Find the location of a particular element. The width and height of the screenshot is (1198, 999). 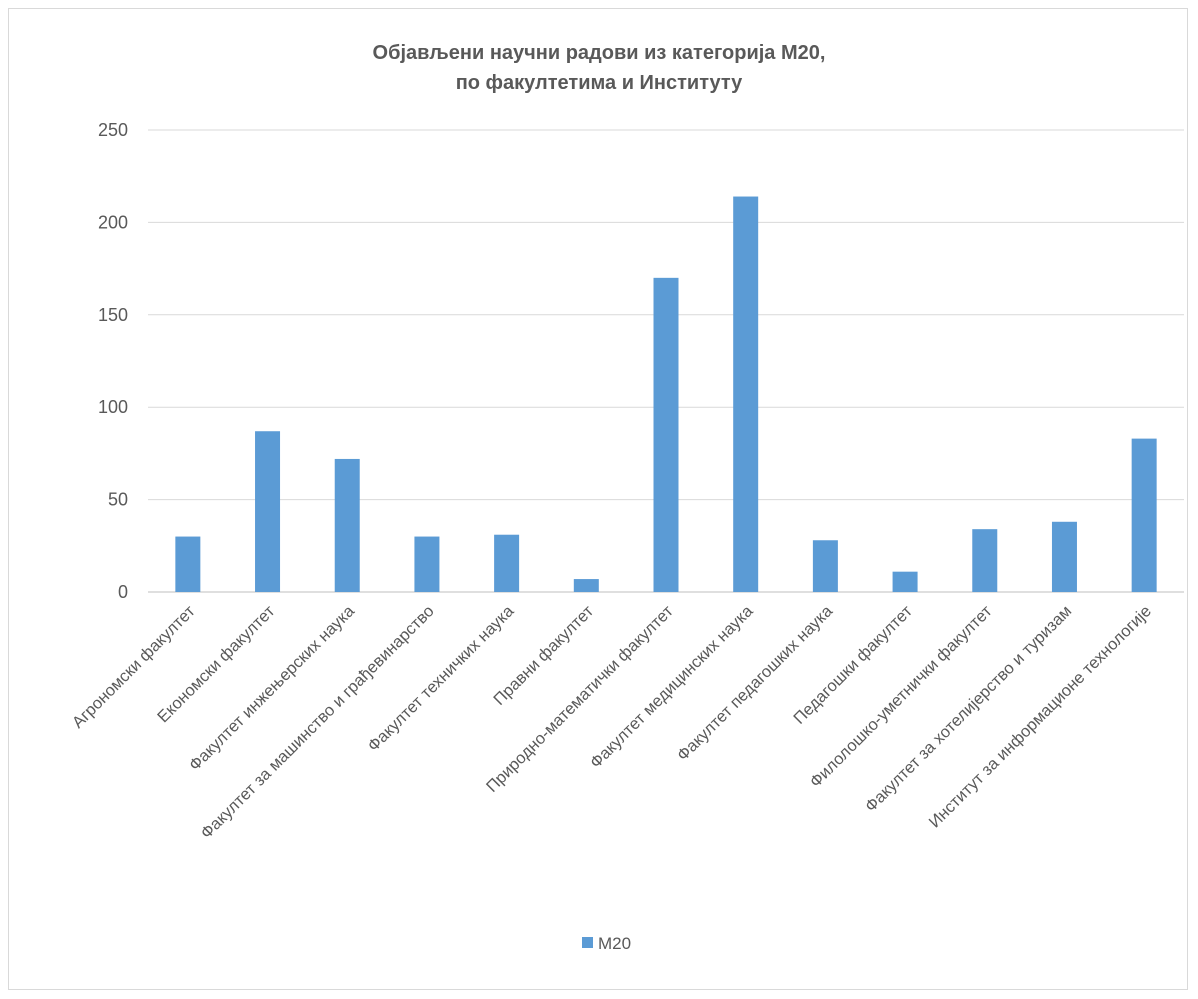

legend-label: М20 is located at coordinates (614, 943).